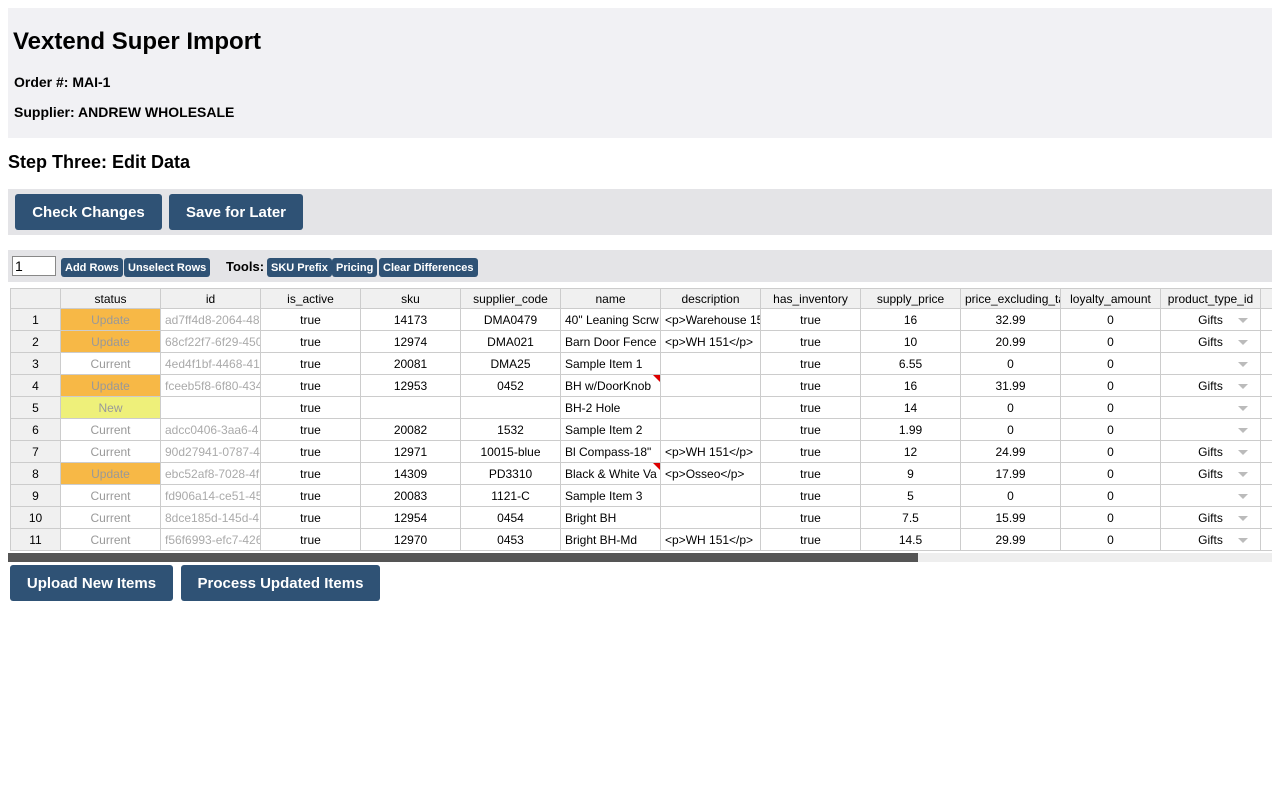 This screenshot has height=800, width=1280. I want to click on grid-cell: DMA021, so click(510, 341).